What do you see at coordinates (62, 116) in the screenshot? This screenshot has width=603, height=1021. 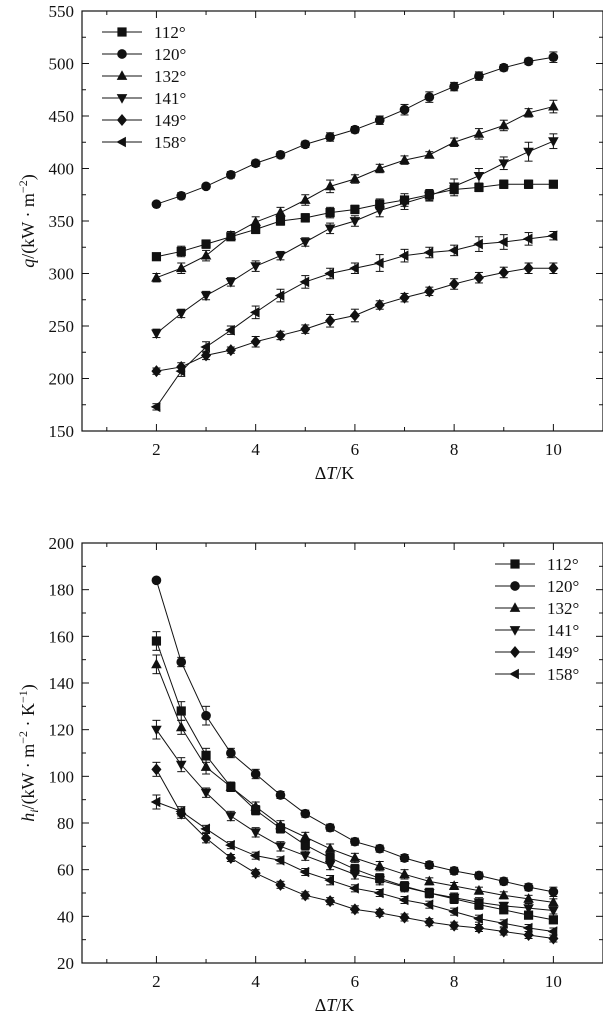 I see `y-tick-label: 450` at bounding box center [62, 116].